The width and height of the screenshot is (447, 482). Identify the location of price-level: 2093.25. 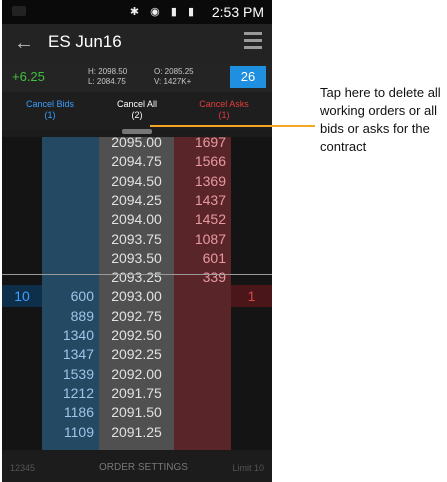
(136, 277).